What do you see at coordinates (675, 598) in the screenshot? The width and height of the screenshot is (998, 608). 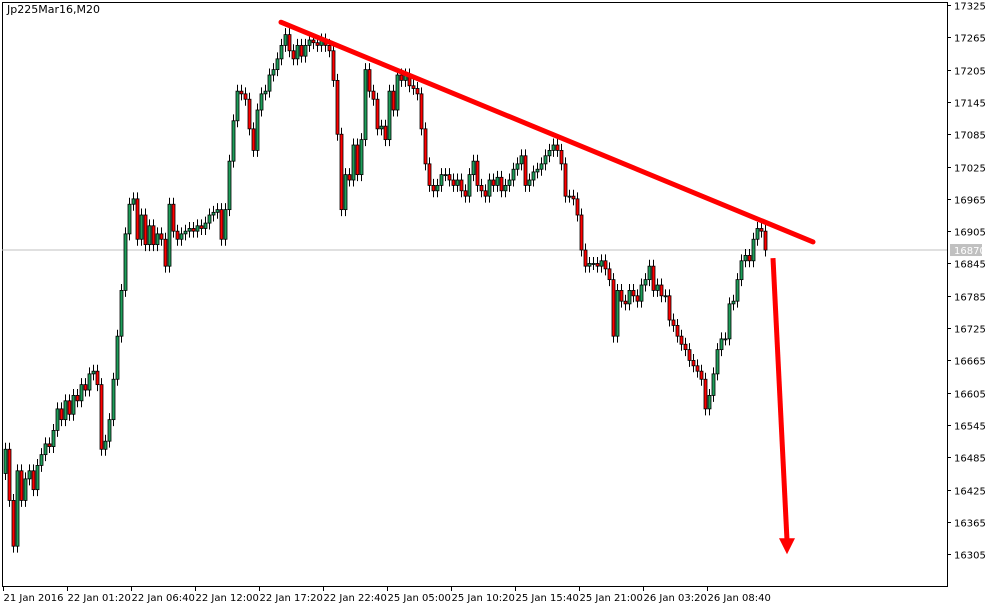 I see `x-tick-label: 26 Jan 03:20` at bounding box center [675, 598].